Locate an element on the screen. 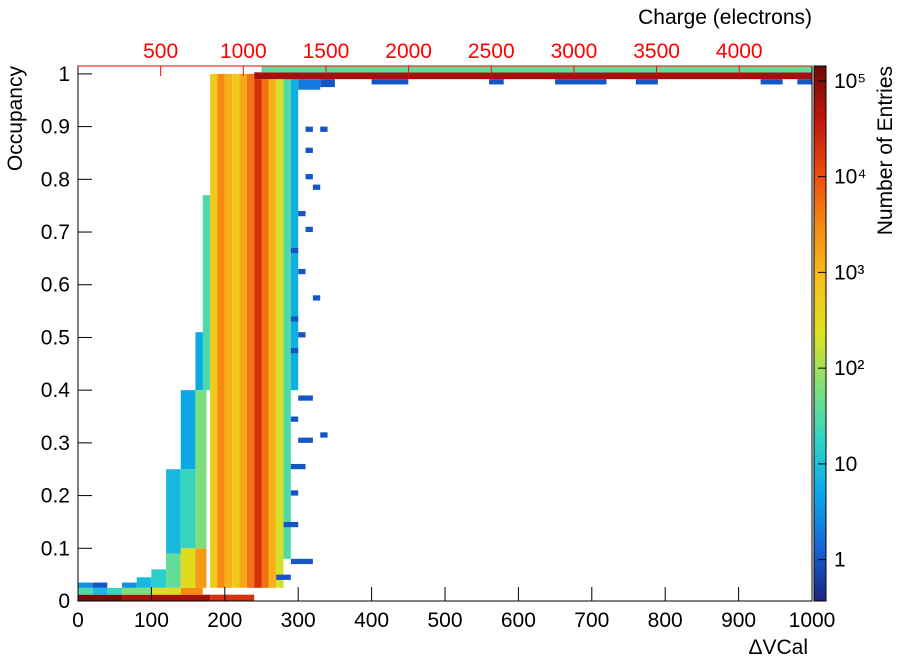  x2-tick-label: 500 is located at coordinates (160, 51).